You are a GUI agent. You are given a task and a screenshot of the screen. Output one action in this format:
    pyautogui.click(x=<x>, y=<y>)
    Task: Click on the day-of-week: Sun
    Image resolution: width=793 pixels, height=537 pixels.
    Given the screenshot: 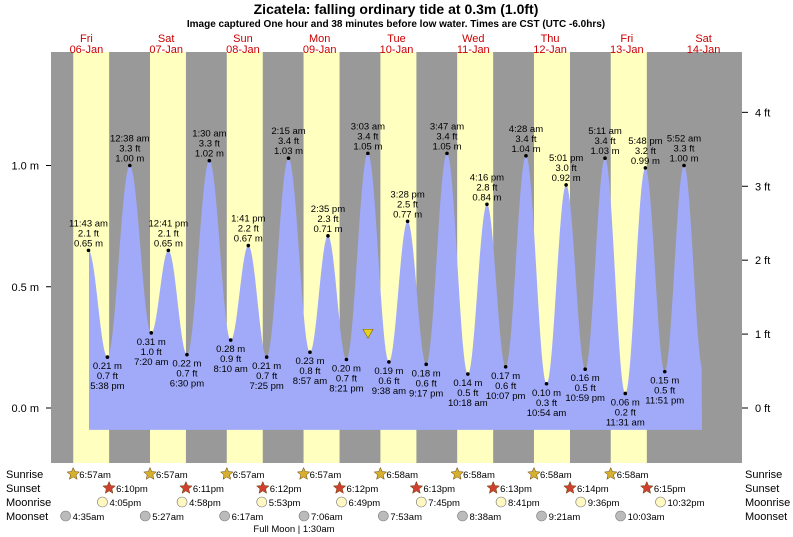 What is the action you would take?
    pyautogui.click(x=243, y=39)
    